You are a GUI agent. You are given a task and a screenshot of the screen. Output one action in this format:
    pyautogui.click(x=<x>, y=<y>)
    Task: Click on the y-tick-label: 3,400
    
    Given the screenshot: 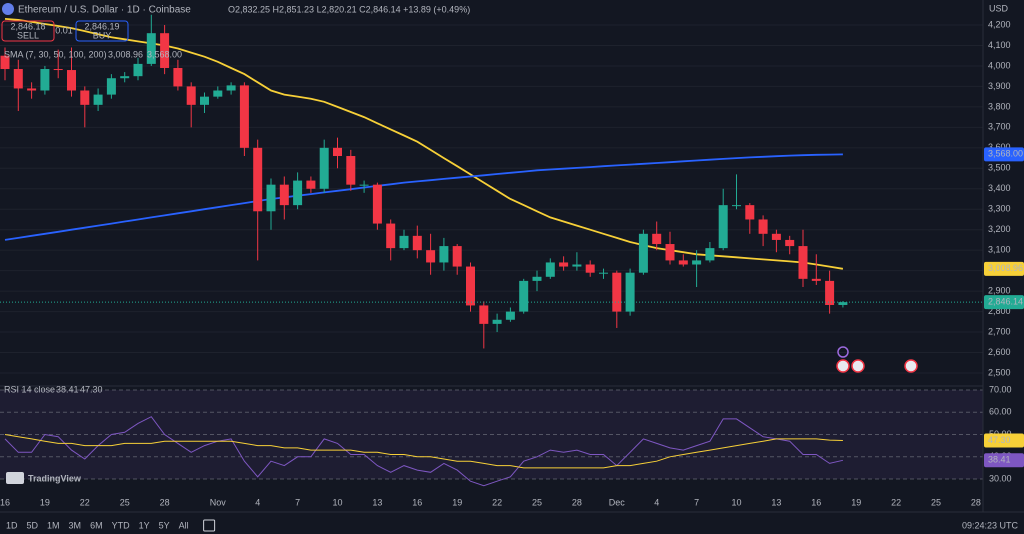 What is the action you would take?
    pyautogui.click(x=999, y=188)
    